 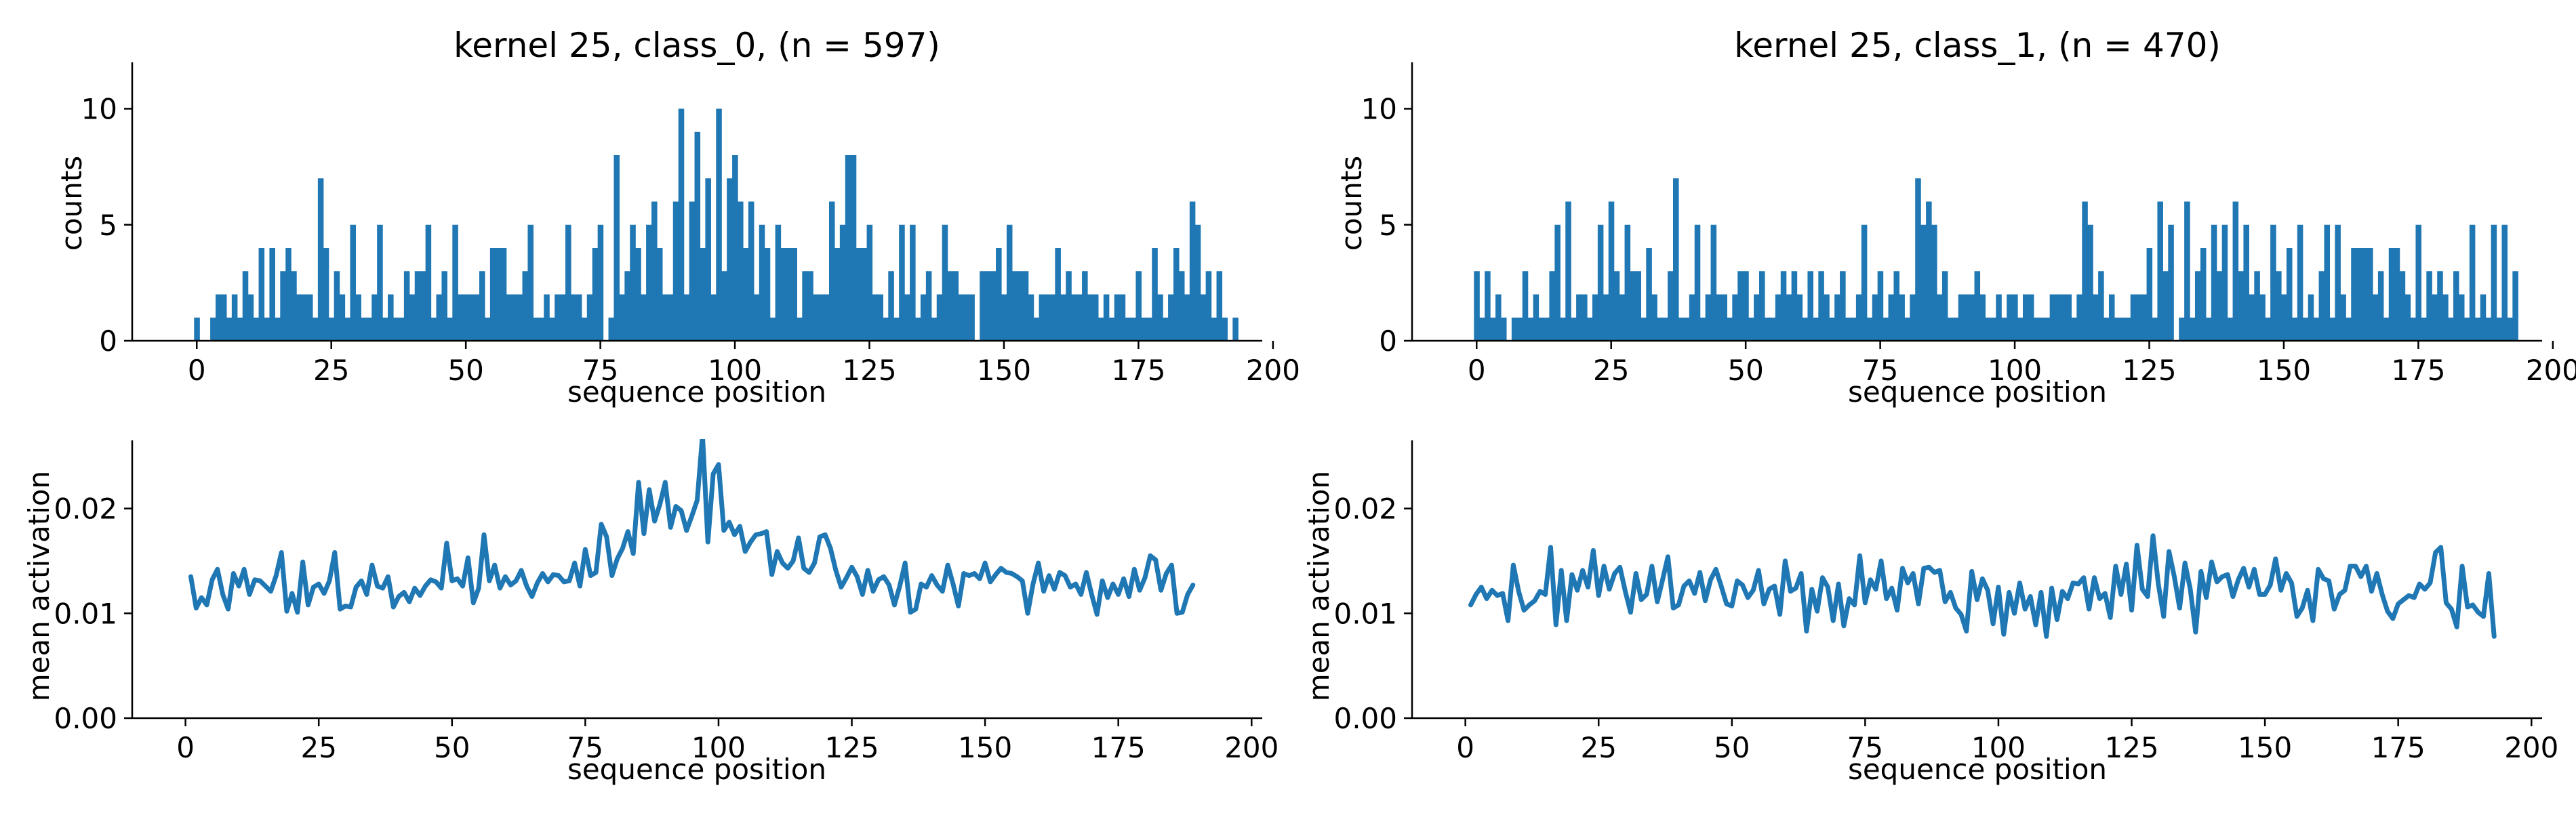 What do you see at coordinates (108, 225) in the screenshot?
I see `y-tick-label: 5` at bounding box center [108, 225].